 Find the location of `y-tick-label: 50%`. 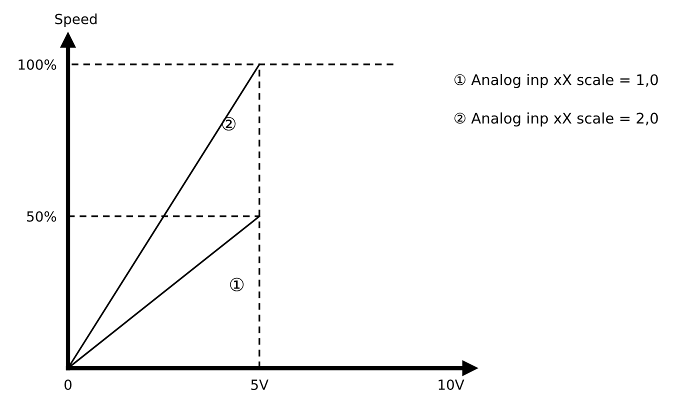

y-tick-label: 50% is located at coordinates (41, 216).